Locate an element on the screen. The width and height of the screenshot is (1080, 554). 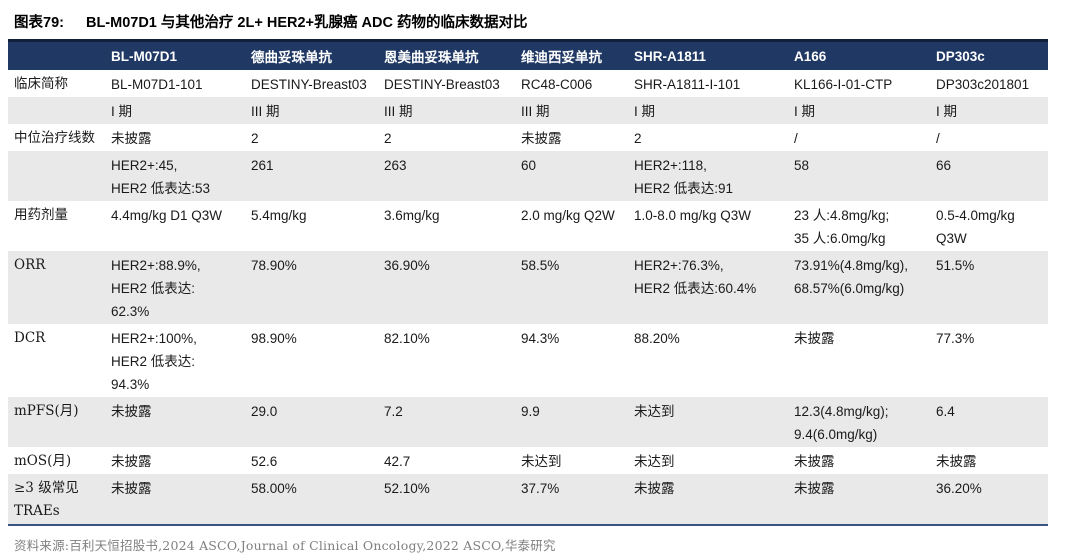
table-cell: 23 人:4.8mg/kg; 35 人:6.0mg/kg is located at coordinates (842, 227).